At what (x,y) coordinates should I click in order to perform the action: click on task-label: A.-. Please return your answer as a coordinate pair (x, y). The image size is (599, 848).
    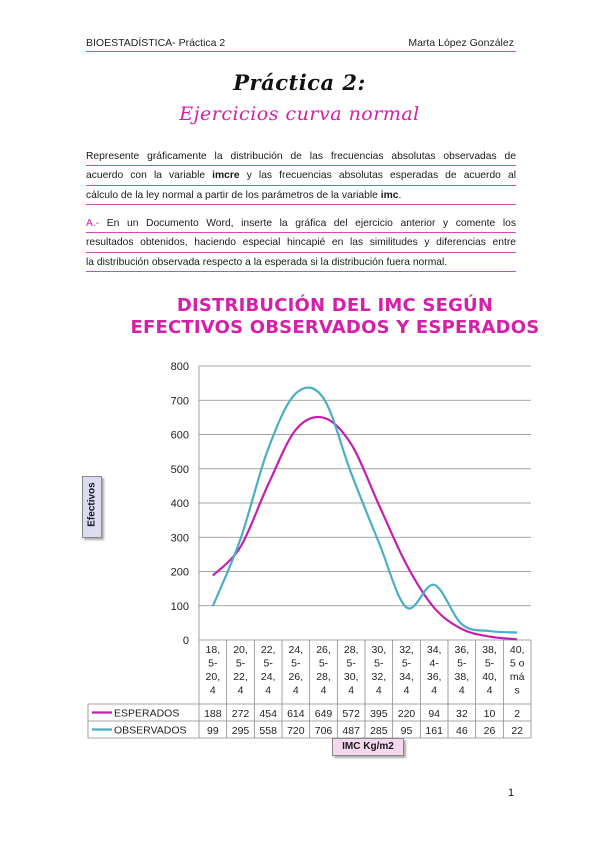
    Looking at the image, I should click on (93, 223).